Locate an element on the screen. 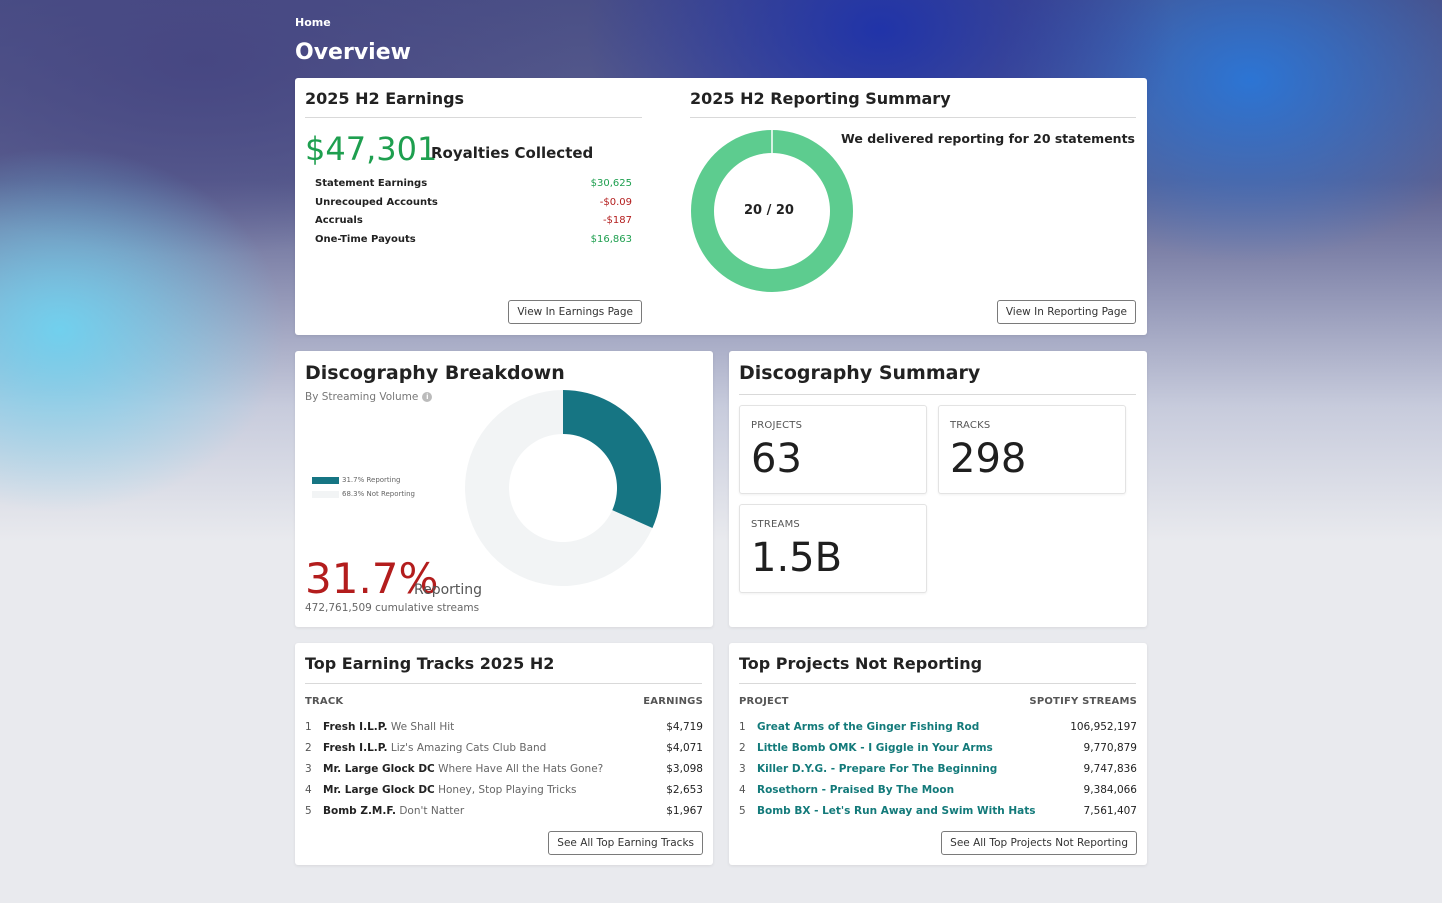 Image resolution: width=1442 pixels, height=903 pixels. reporting-title: 2025 H2 Reporting Summary is located at coordinates (820, 98).